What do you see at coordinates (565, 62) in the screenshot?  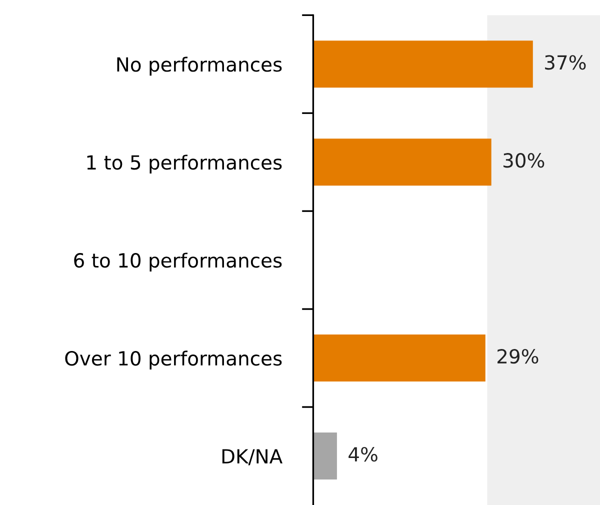 I see `data-label: 37%` at bounding box center [565, 62].